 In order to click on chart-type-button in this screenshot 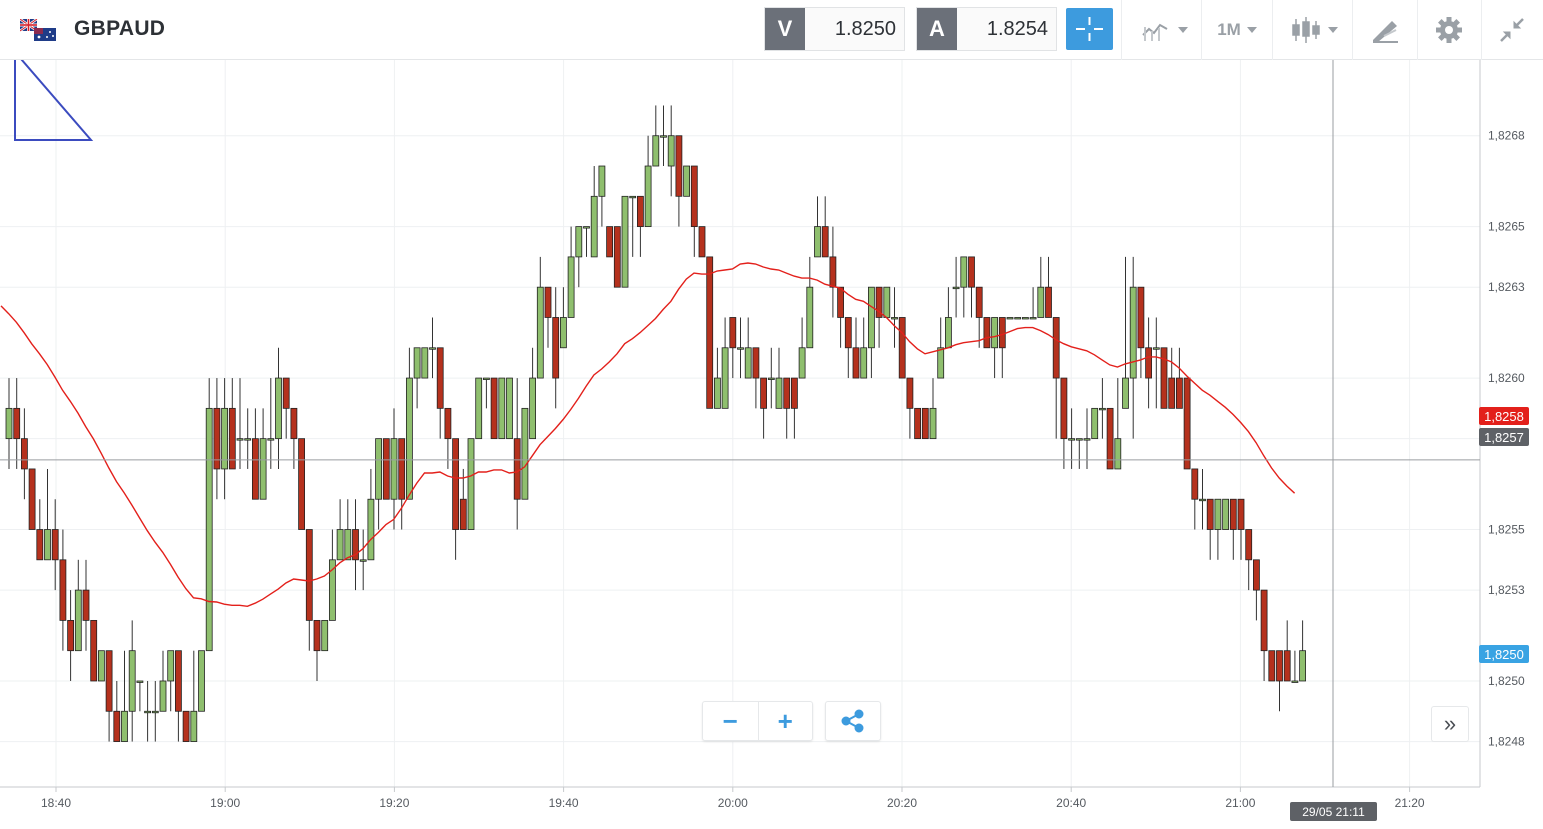, I will do `click(1164, 30)`.